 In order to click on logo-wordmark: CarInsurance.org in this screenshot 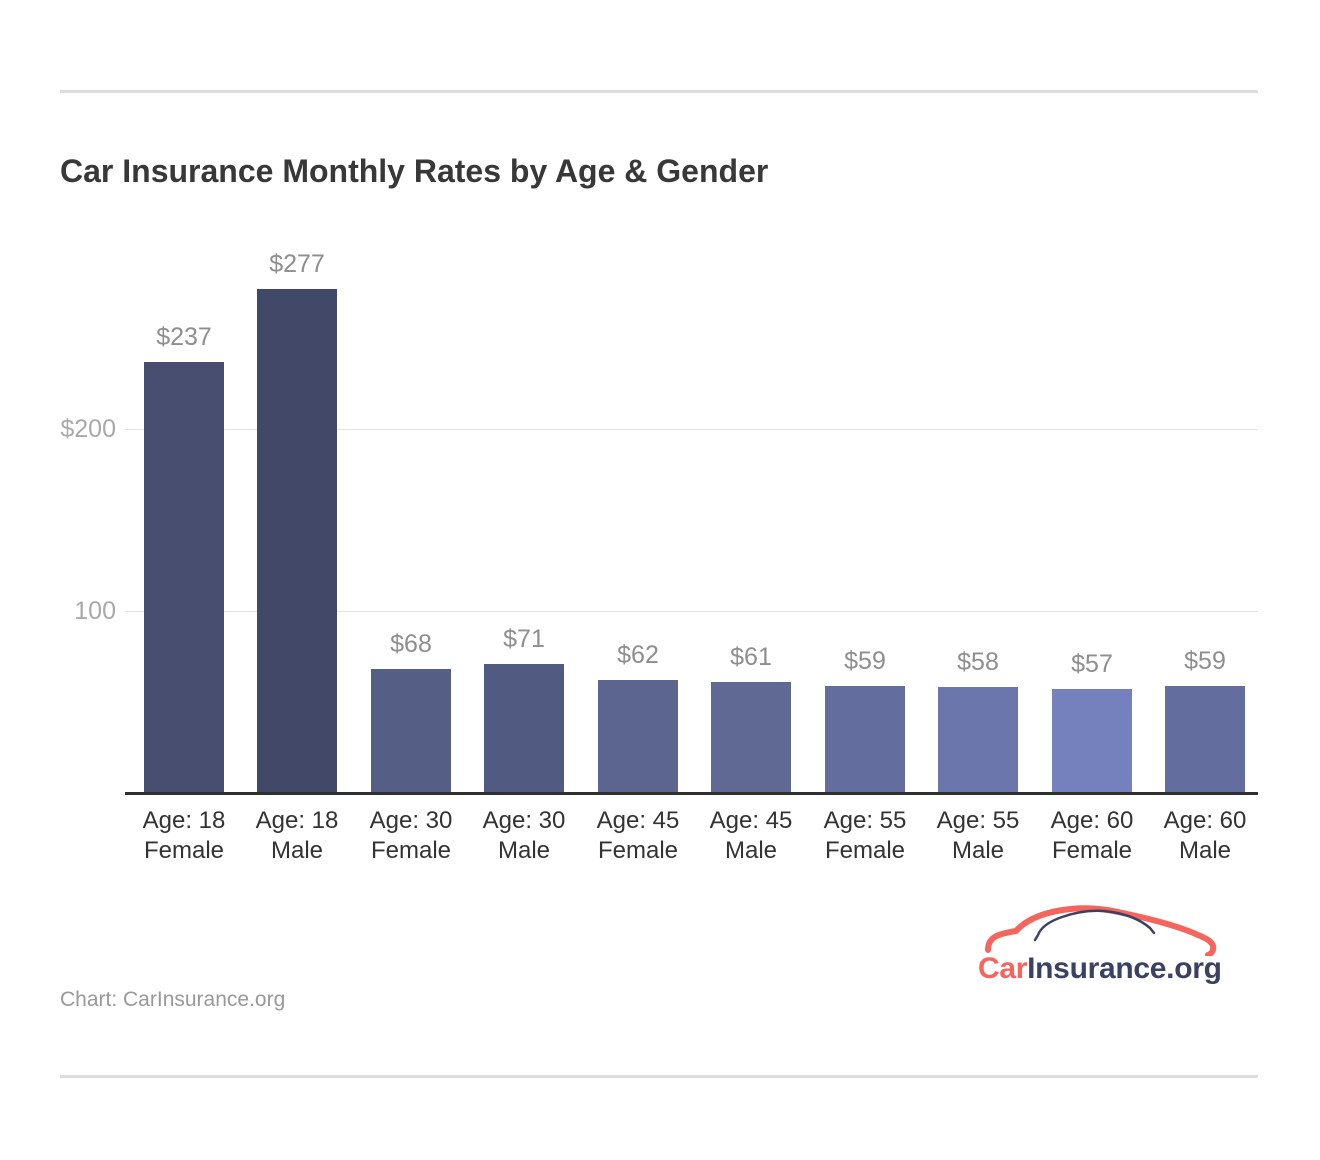, I will do `click(1104, 969)`.